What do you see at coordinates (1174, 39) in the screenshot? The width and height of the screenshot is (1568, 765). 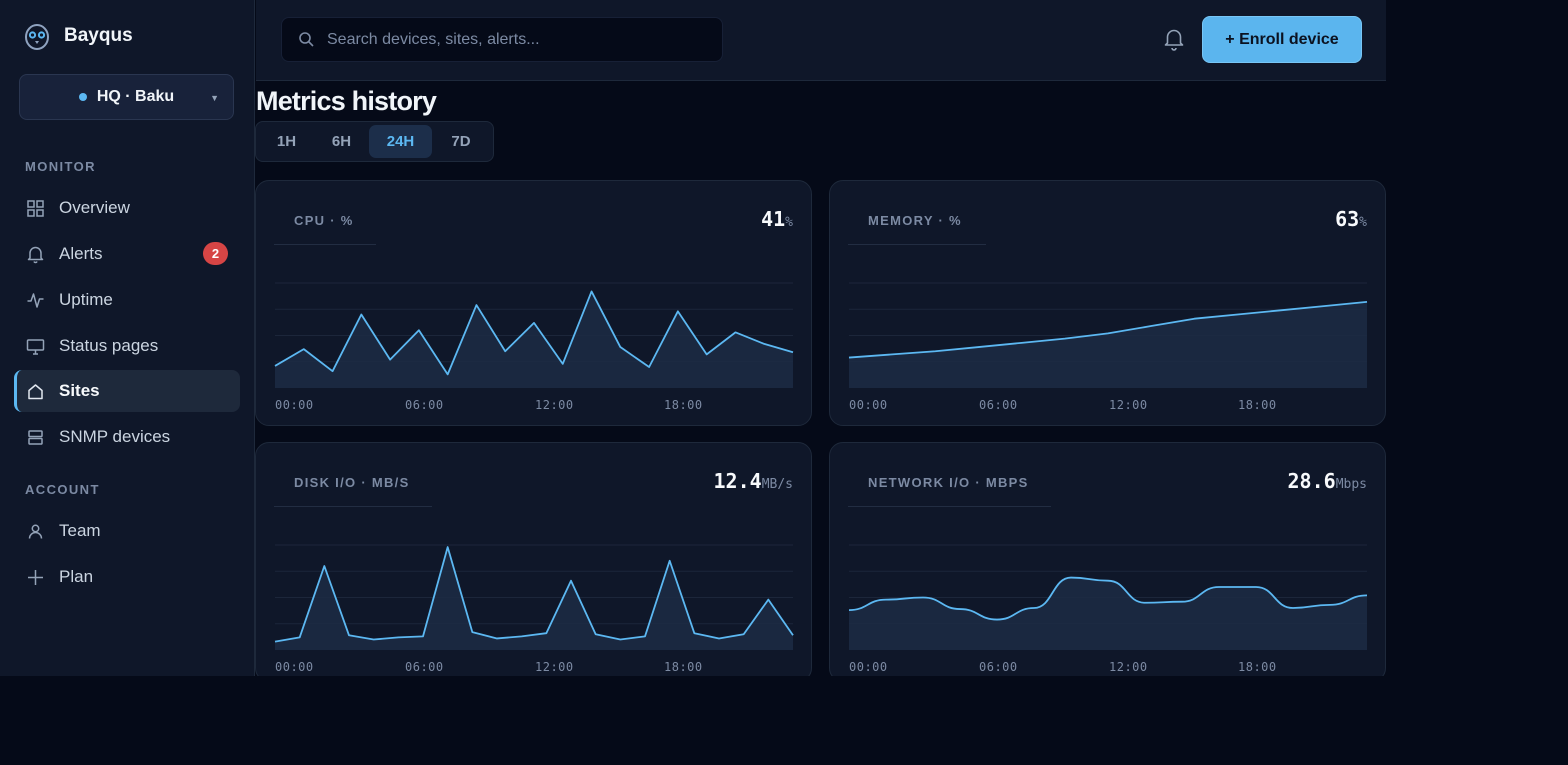 I see `notifications-bell-icon` at bounding box center [1174, 39].